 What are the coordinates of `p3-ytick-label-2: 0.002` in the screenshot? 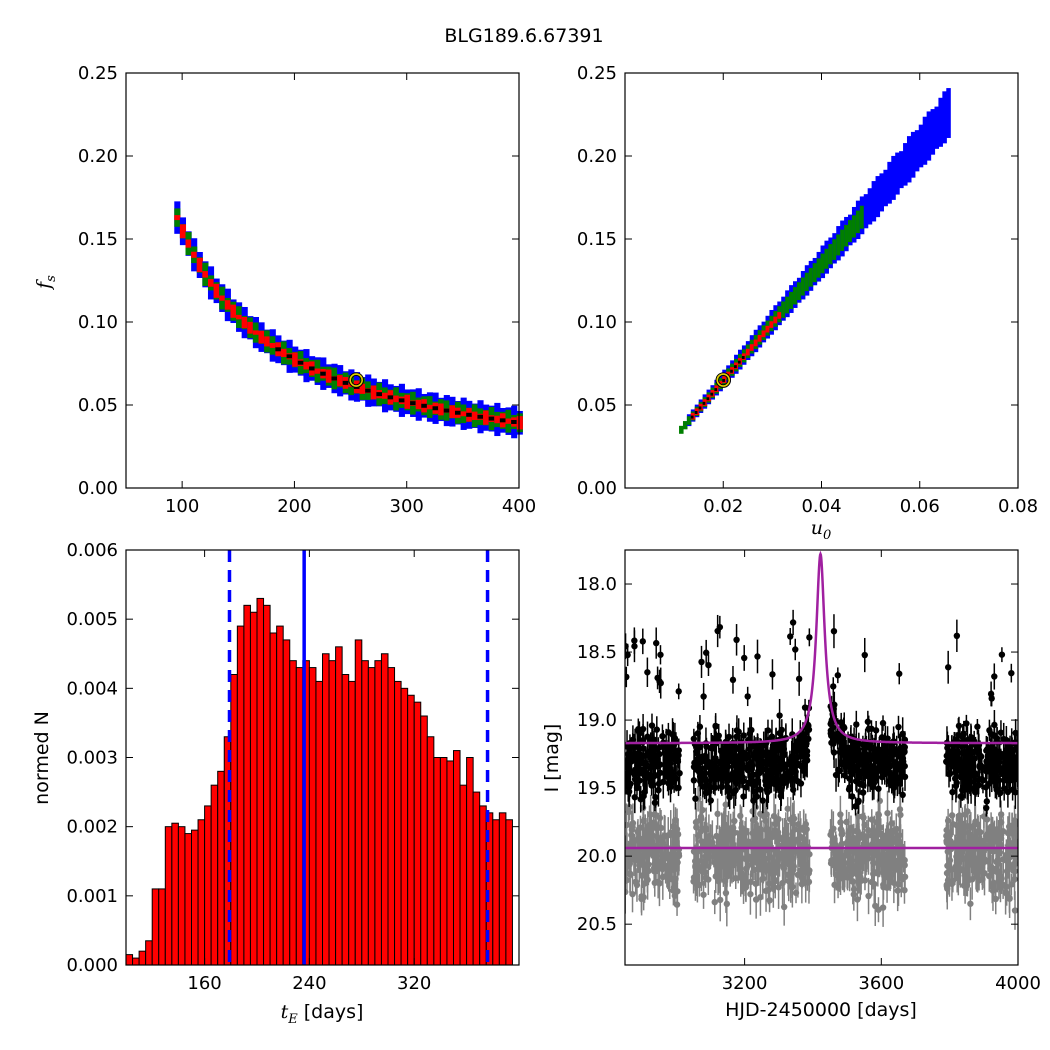 It's located at (92, 827).